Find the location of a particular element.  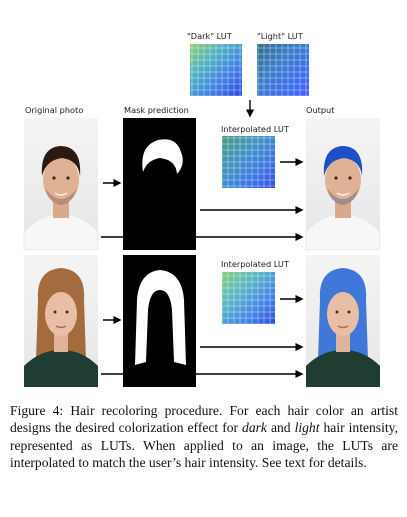

caption-dark: dark is located at coordinates (254, 428).